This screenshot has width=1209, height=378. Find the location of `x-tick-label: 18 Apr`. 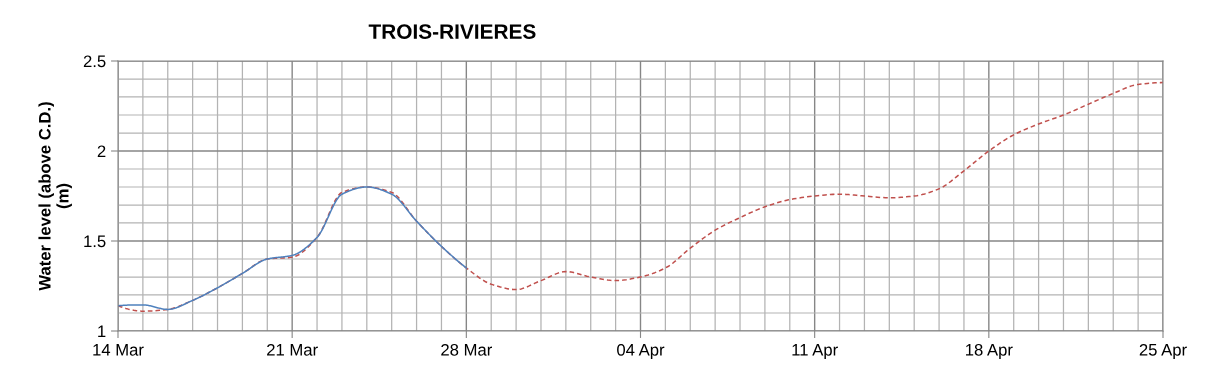

x-tick-label: 18 Apr is located at coordinates (989, 351).